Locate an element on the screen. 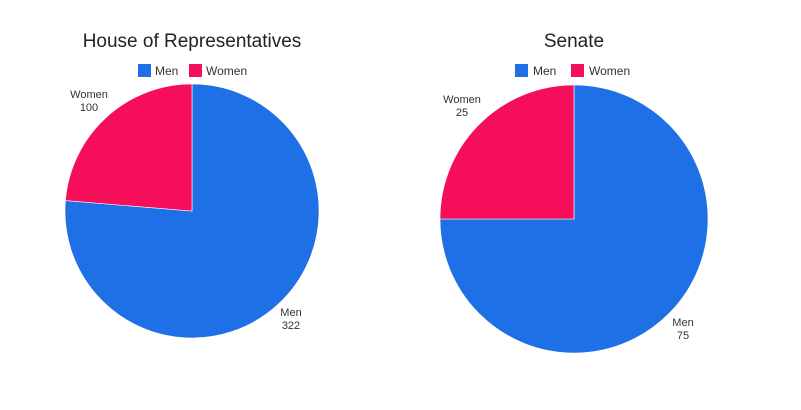 This screenshot has width=801, height=410. legend-swatch-house-women is located at coordinates (195, 70).